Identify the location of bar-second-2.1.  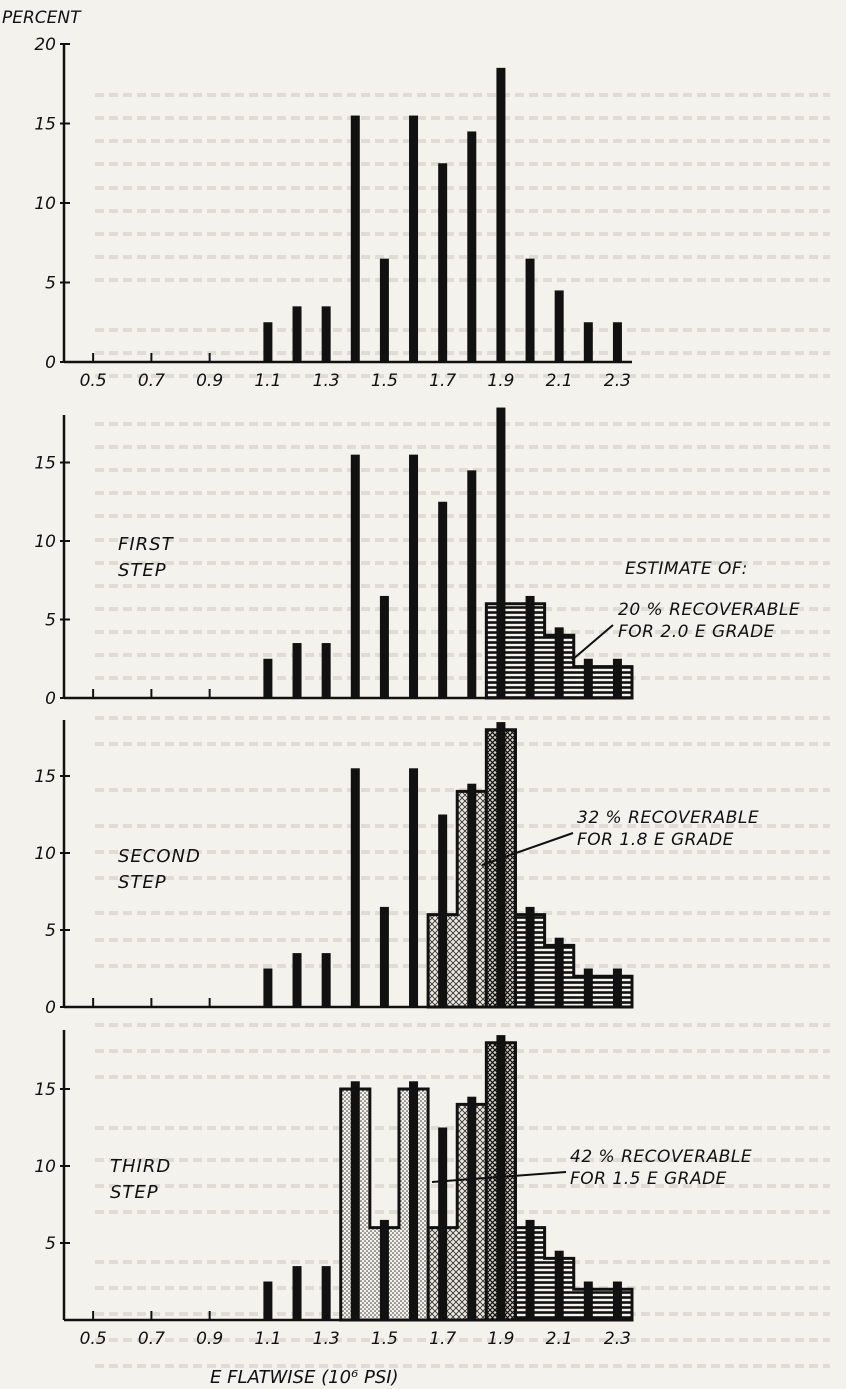
(559, 972).